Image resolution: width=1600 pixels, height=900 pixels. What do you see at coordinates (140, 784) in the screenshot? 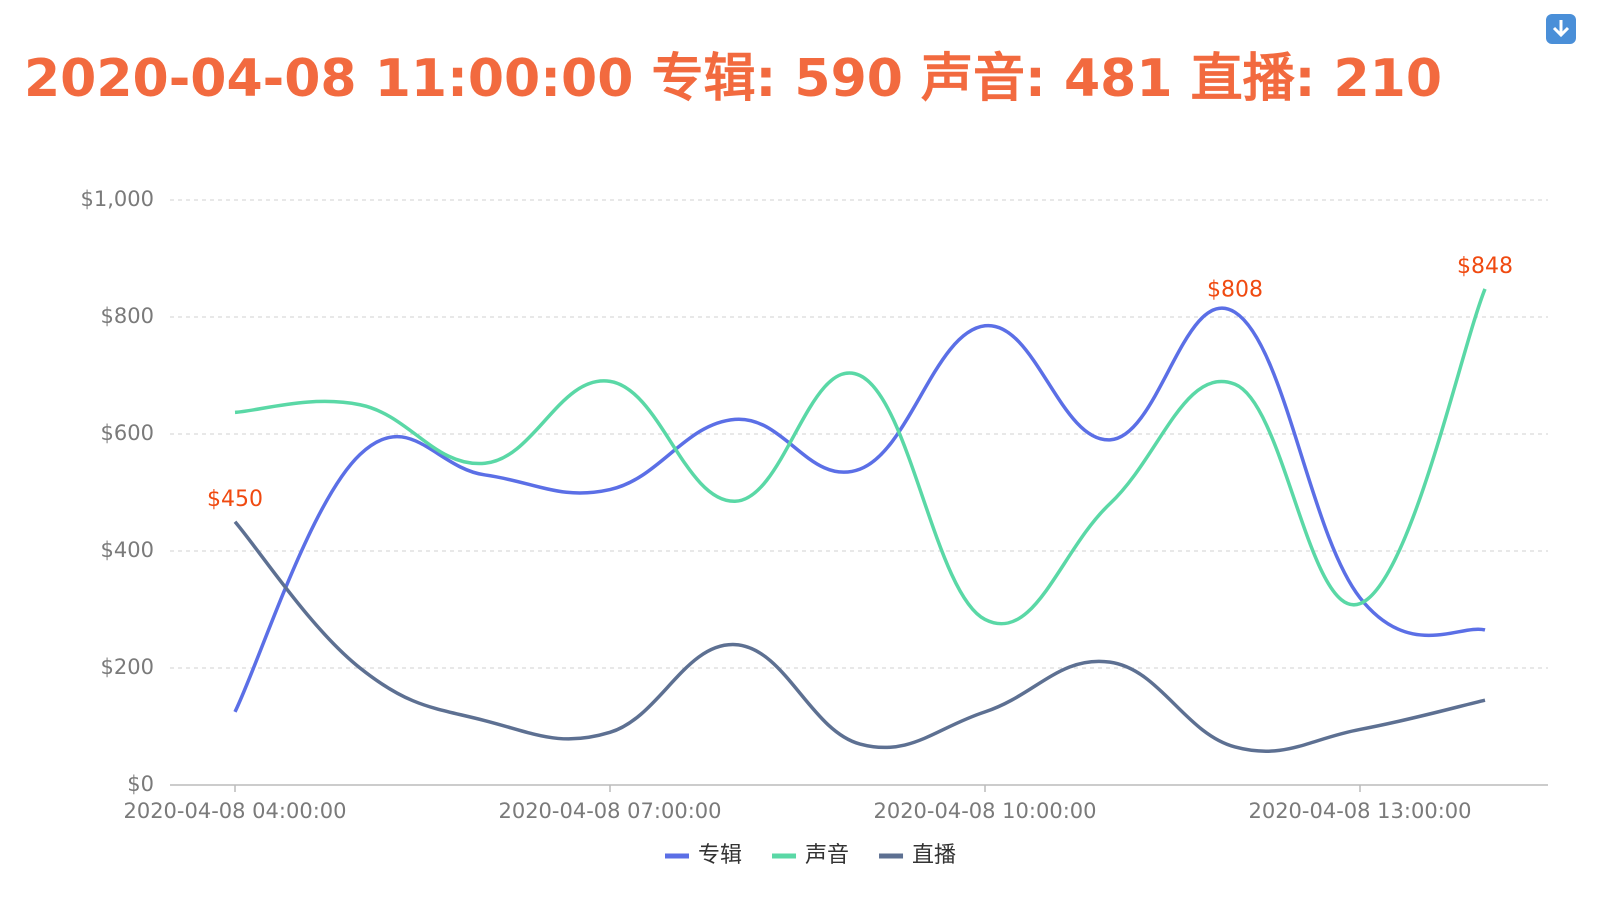
I see `y-tick-label: $0` at bounding box center [140, 784].